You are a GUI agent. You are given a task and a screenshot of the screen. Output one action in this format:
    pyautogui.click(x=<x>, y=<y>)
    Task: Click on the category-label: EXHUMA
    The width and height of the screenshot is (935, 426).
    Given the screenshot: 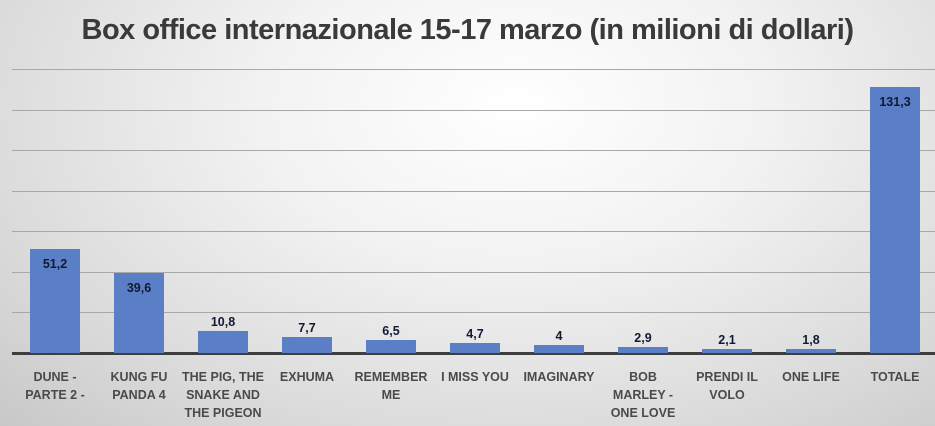 What is the action you would take?
    pyautogui.click(x=307, y=377)
    